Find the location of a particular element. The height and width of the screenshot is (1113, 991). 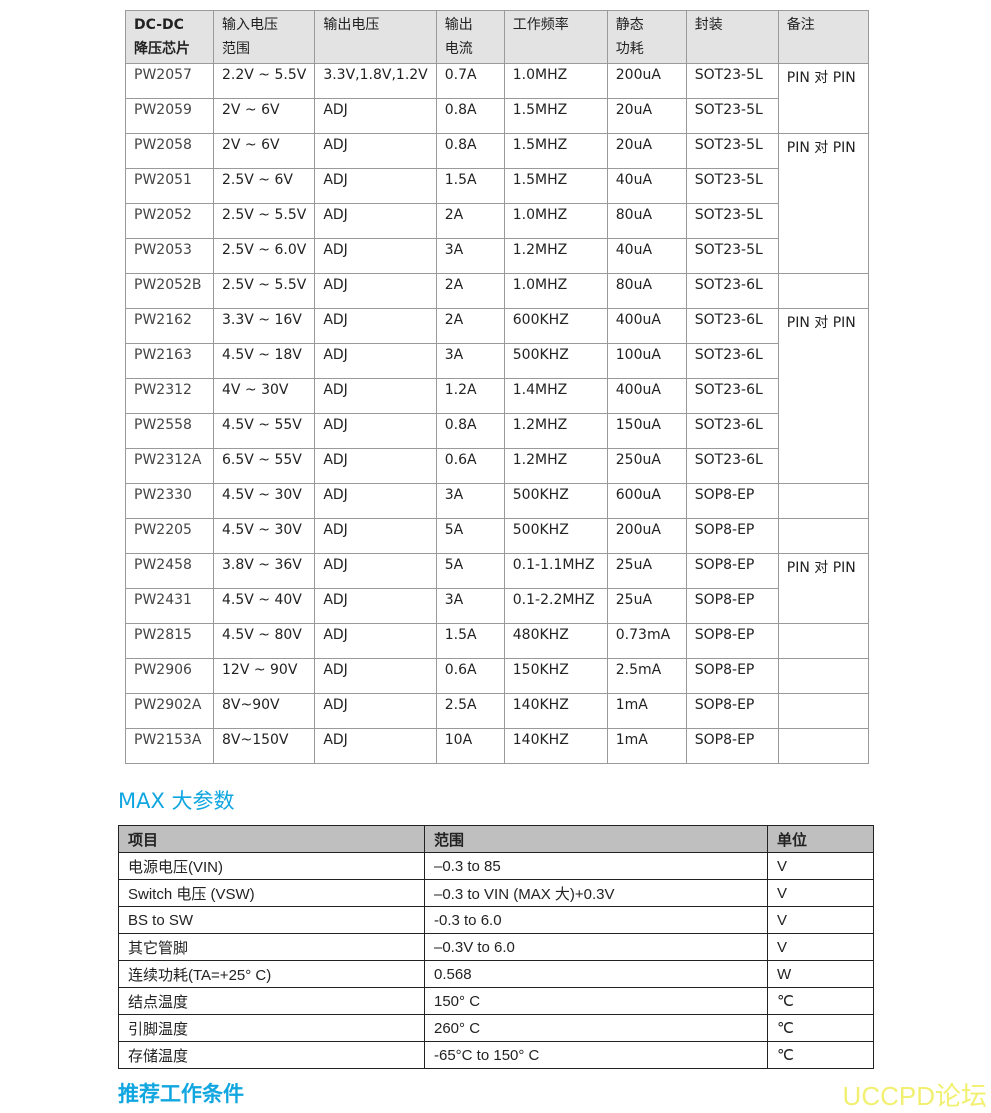

table-cell: 20uA is located at coordinates (646, 151).